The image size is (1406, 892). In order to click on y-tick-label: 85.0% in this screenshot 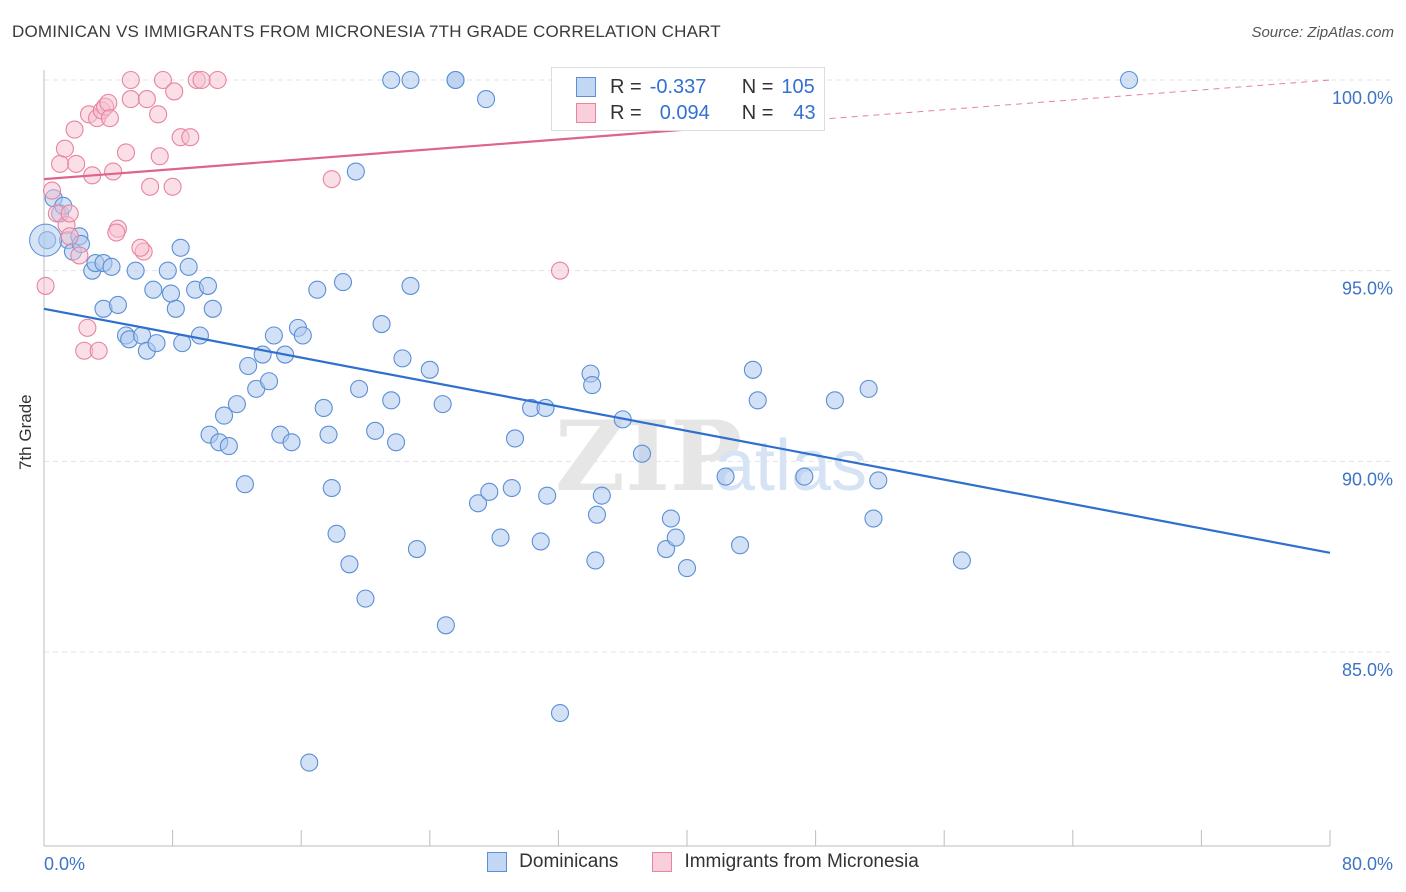, I will do `click(1367, 670)`.